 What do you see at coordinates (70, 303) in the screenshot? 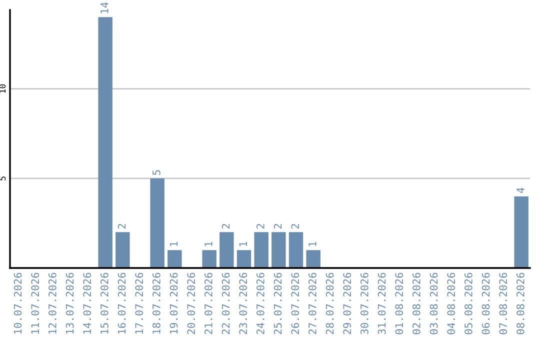
I see `x-tick-label: 13.07.2026` at bounding box center [70, 303].